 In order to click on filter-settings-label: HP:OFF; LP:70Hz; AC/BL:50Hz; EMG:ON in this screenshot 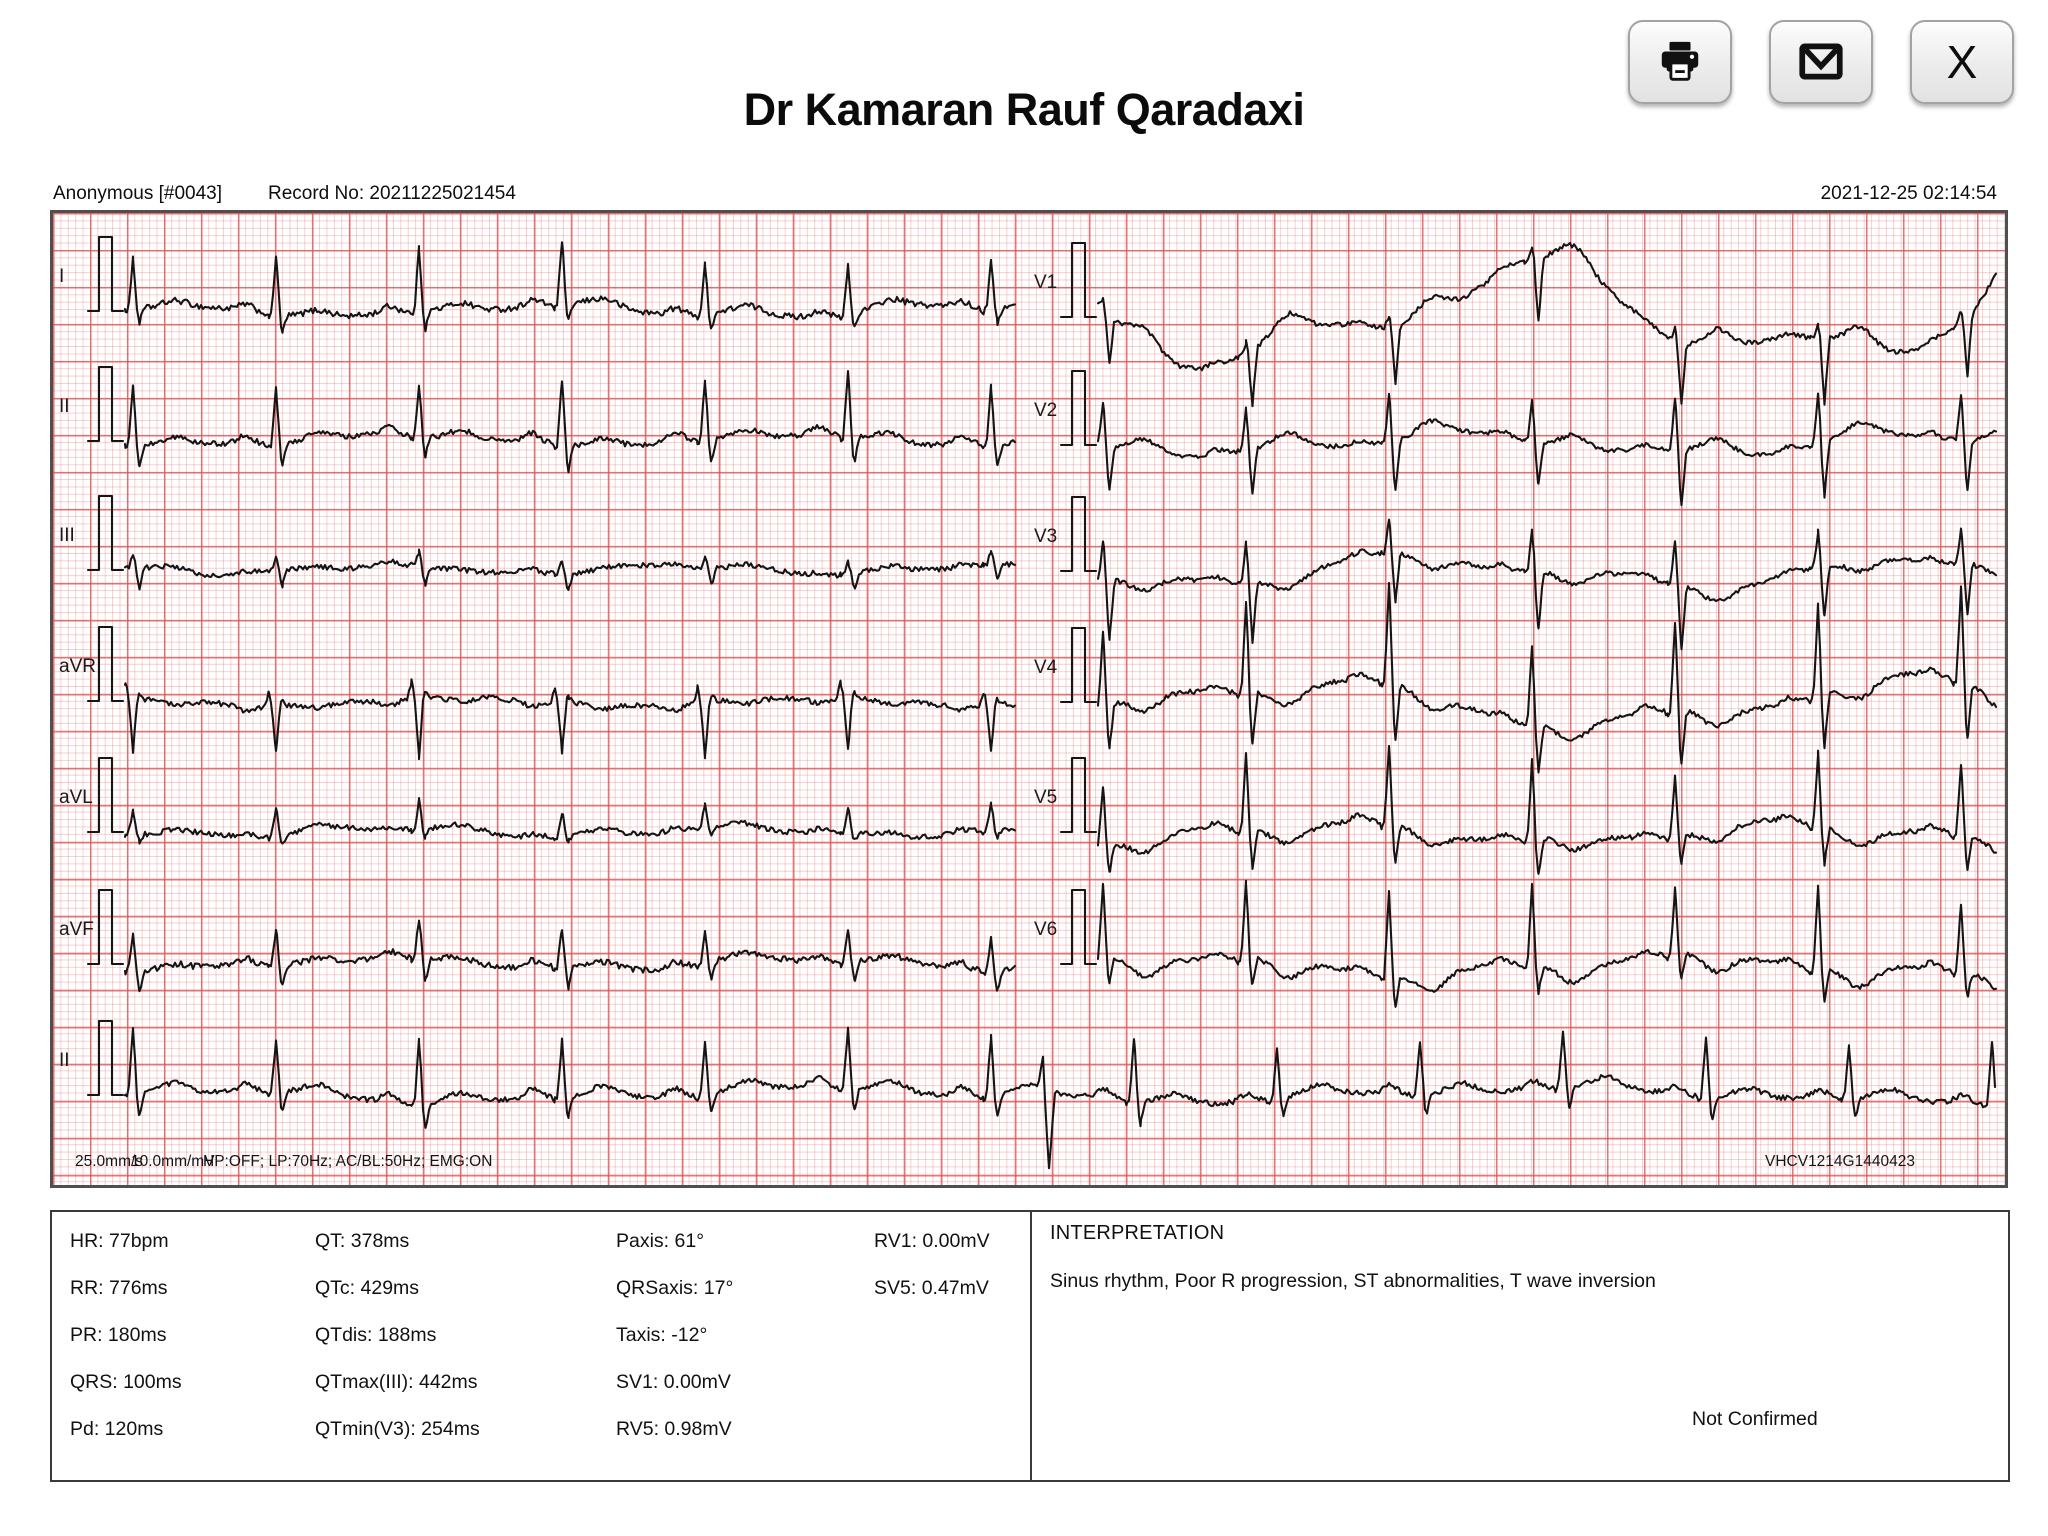, I will do `click(348, 1161)`.